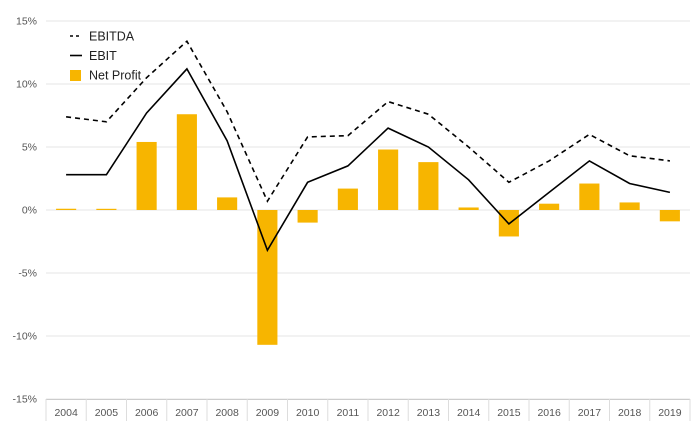  I want to click on y-tick-label: 10%, so click(26, 85).